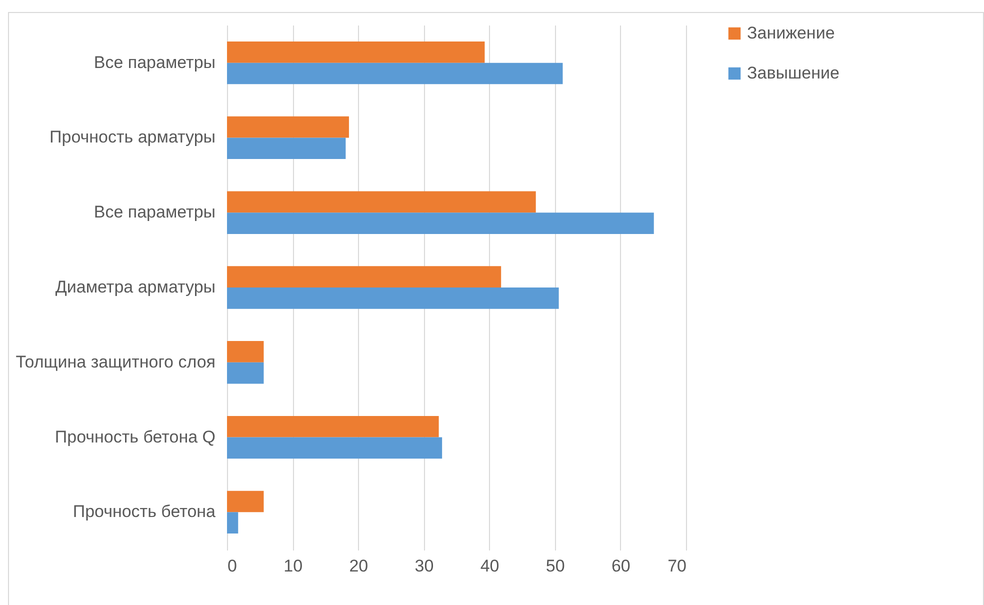 The width and height of the screenshot is (984, 605). Describe the element at coordinates (135, 436) in the screenshot. I see `y-tick-label: Прочность бетона Q` at that location.